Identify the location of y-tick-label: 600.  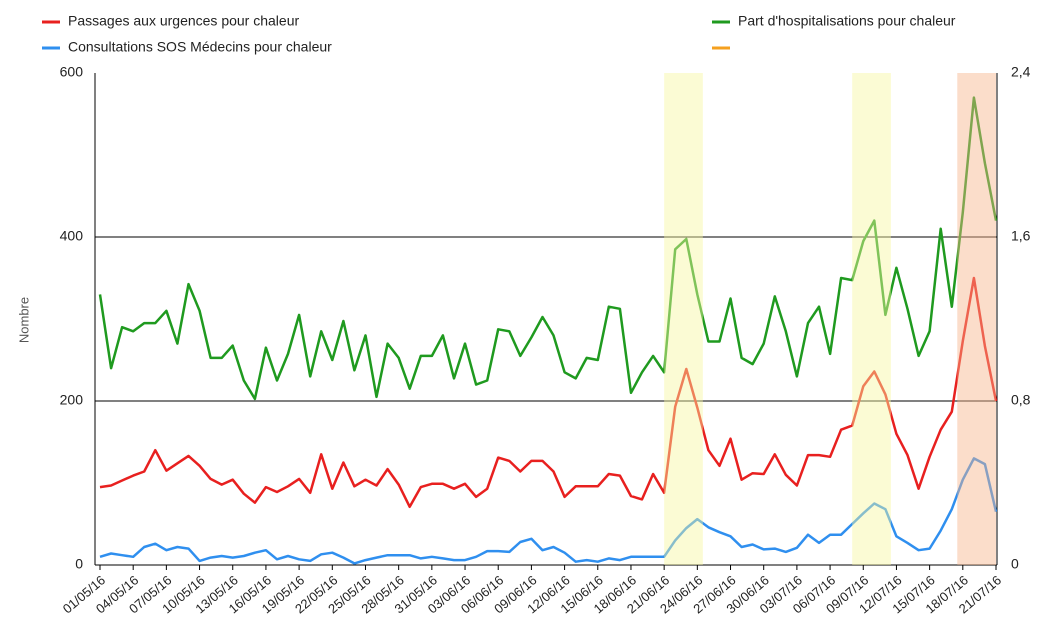
(72, 72).